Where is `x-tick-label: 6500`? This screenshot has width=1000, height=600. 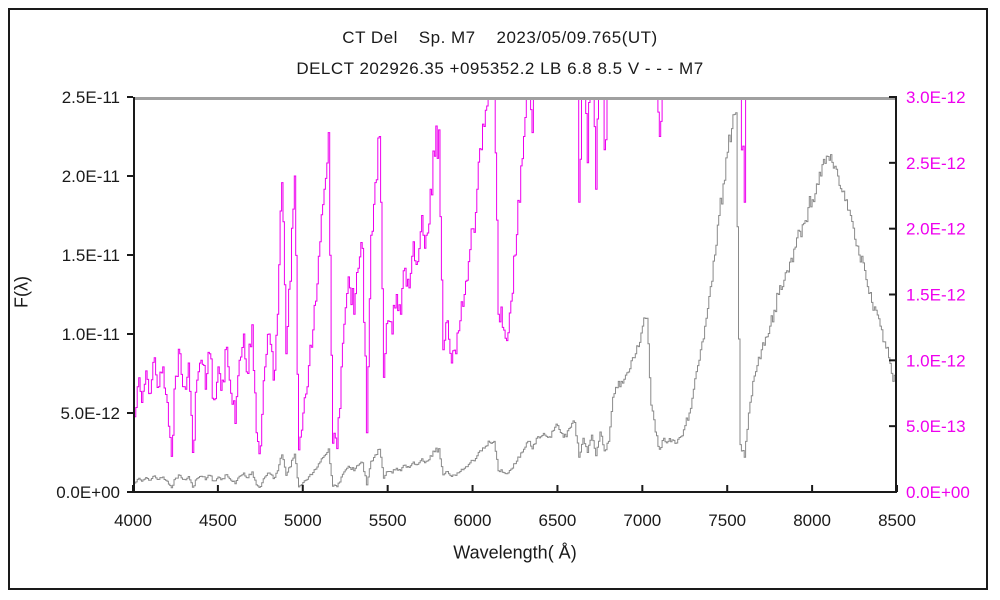
x-tick-label: 6500 is located at coordinates (558, 520).